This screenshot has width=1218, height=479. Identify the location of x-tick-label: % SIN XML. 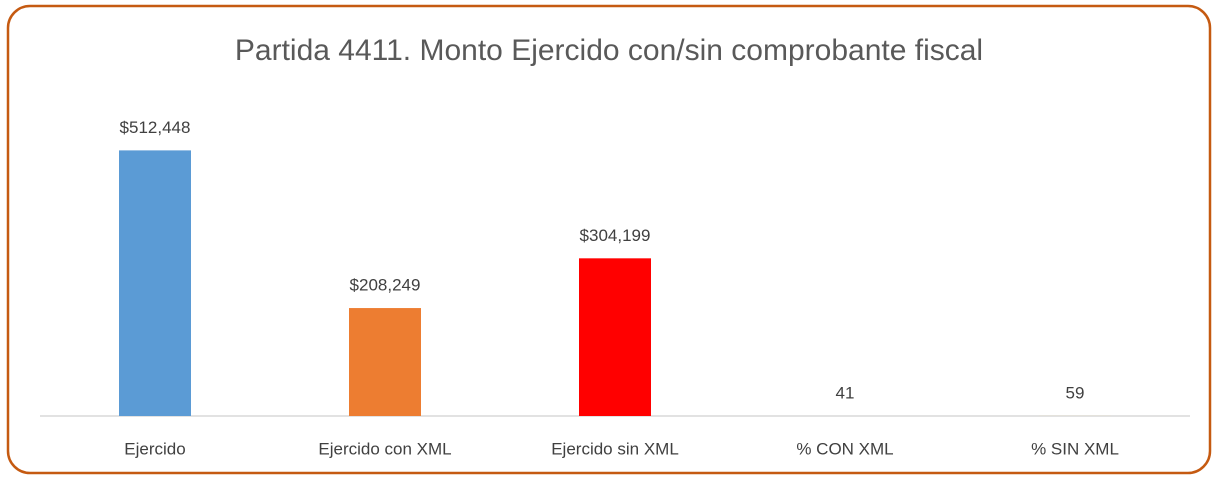
(1075, 448).